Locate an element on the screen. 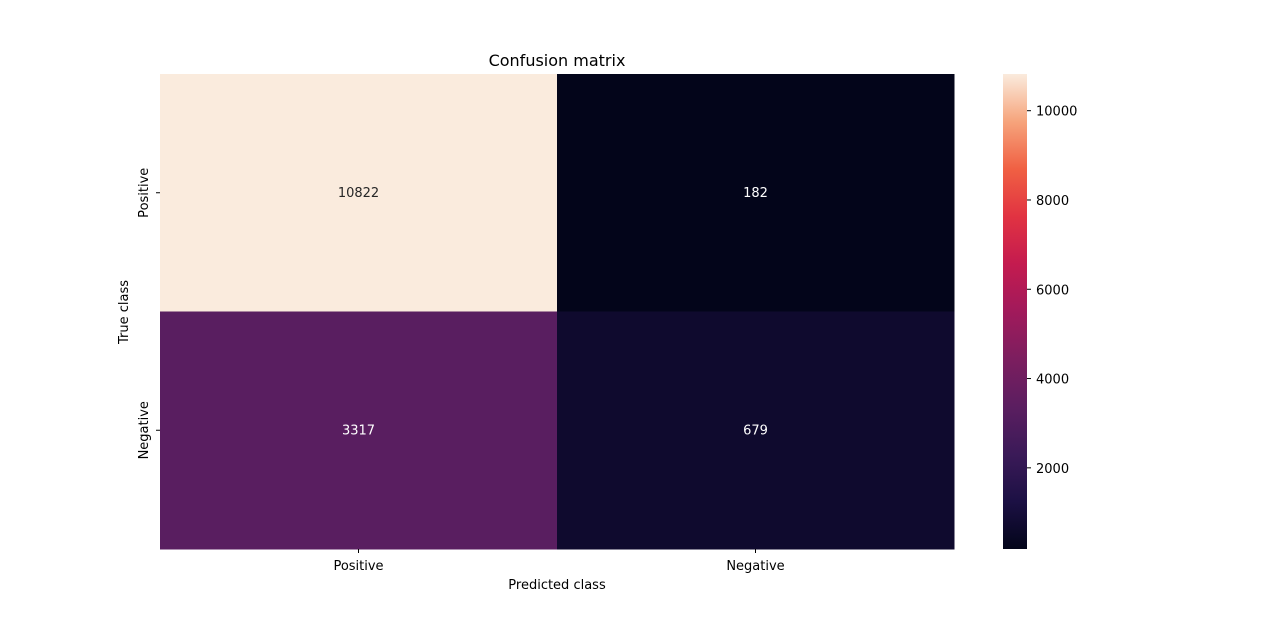 The width and height of the screenshot is (1280, 617). y-axis-label: True class is located at coordinates (124, 312).